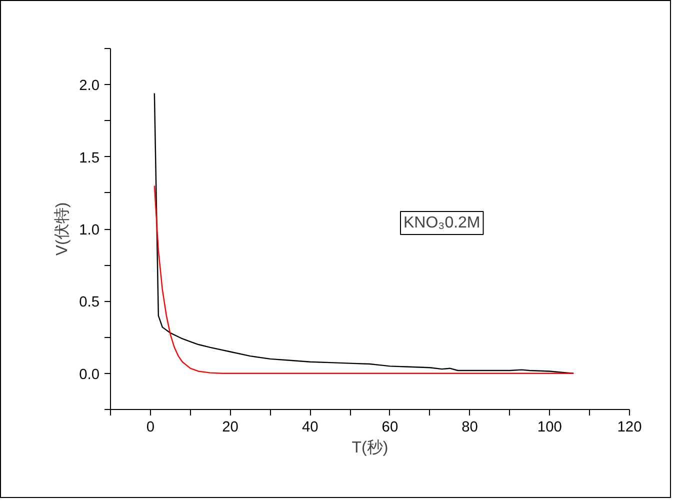  What do you see at coordinates (89, 86) in the screenshot?
I see `y-tick-label: 2.0` at bounding box center [89, 86].